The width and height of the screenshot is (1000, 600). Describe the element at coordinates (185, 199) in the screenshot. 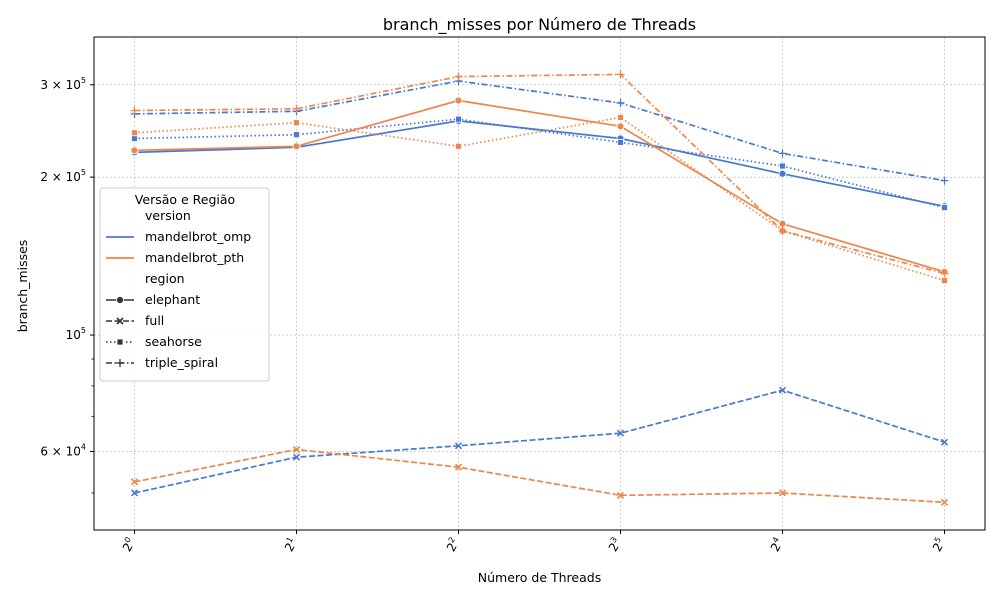

I see `legend-title: Versão e Região` at that location.